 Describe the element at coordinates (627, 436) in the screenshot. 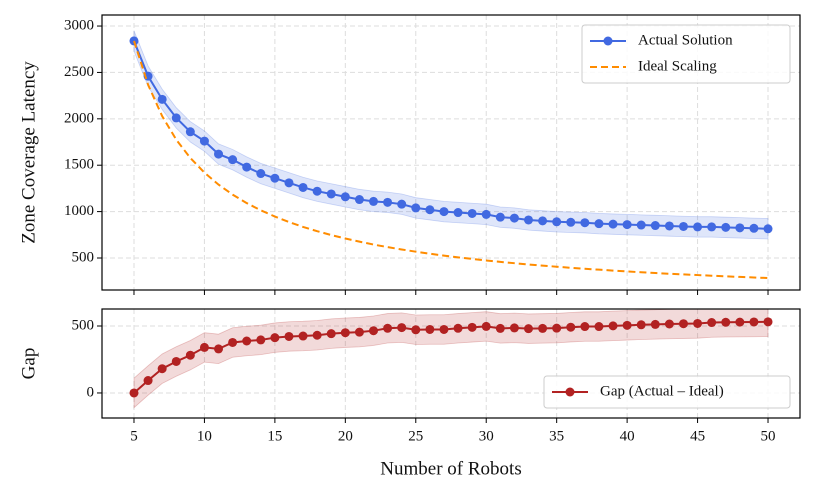

I see `x-tick-label: 40` at that location.